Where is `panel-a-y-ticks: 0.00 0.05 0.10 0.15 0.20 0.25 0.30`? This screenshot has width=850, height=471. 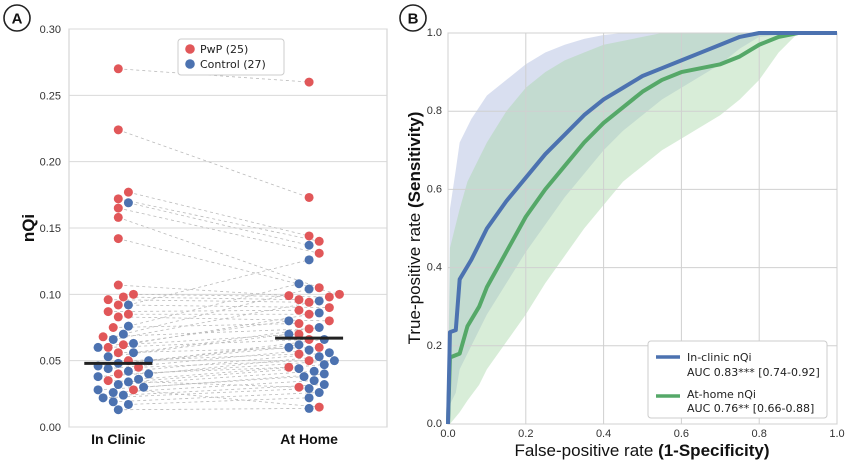 panel-a-y-ticks: 0.00 0.05 0.10 0.15 0.20 0.25 0.30 is located at coordinates (50, 229).